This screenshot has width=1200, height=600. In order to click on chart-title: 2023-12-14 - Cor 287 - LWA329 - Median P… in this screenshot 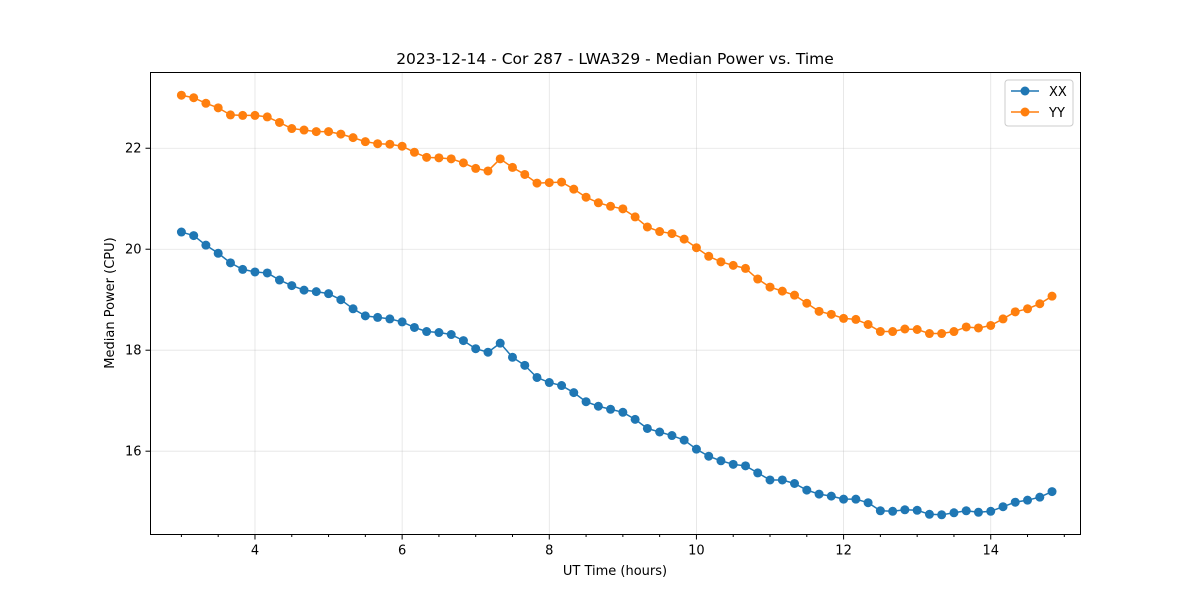, I will do `click(615, 59)`.